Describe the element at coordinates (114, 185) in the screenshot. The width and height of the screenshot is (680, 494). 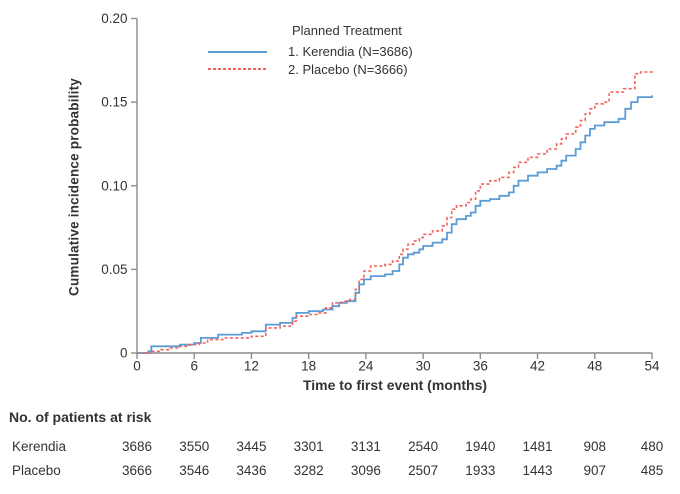
I see `y-tick-label: 0.10` at that location.